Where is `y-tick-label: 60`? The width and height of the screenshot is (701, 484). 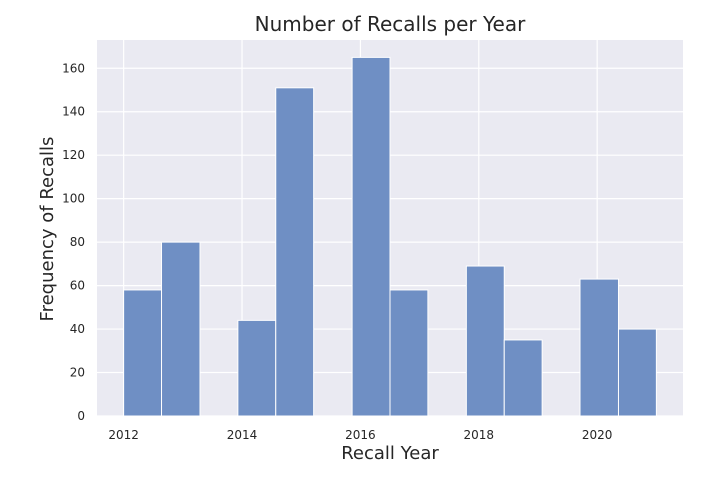 y-tick-label: 60 is located at coordinates (77, 286).